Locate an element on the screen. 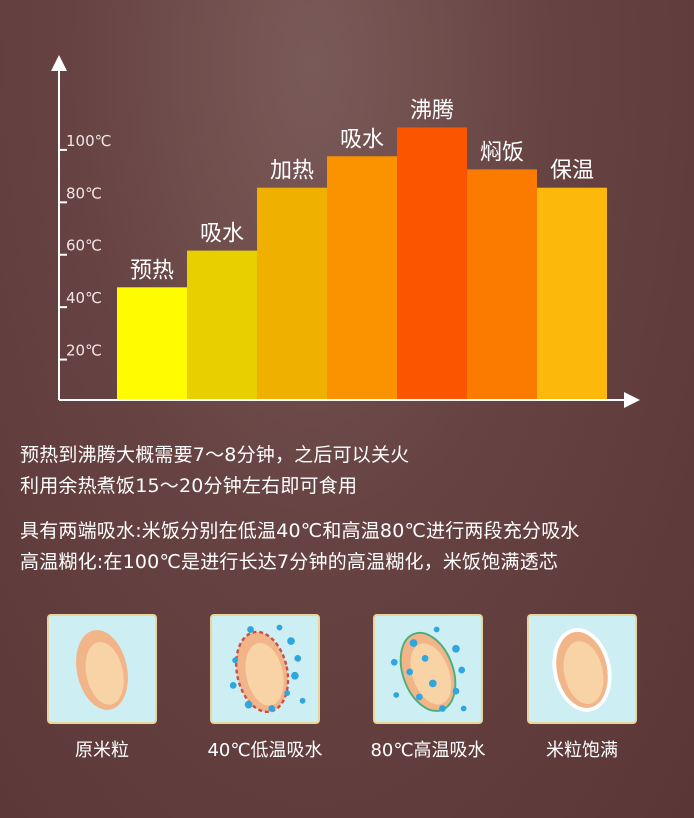  y-tick-label: 40℃ is located at coordinates (84, 298).